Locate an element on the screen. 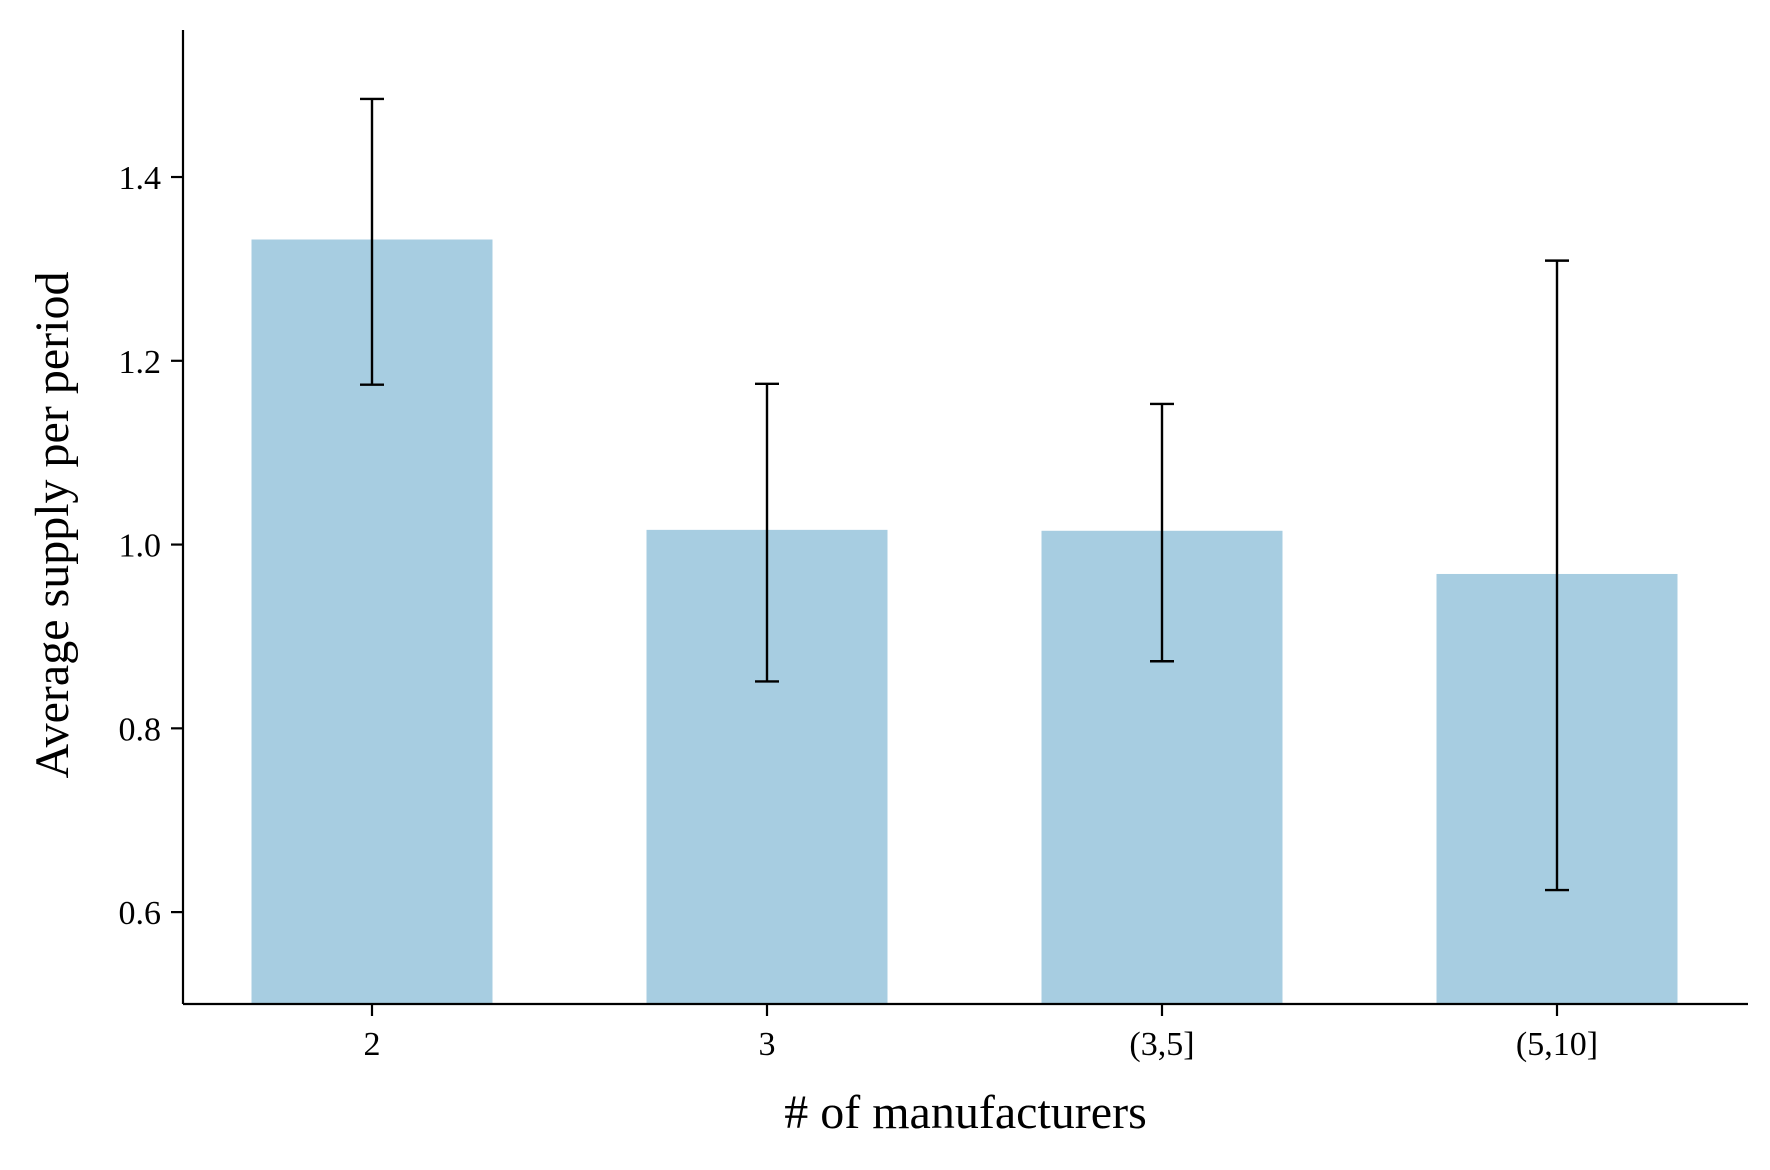 This screenshot has width=1770, height=1170. x-ticks-layer: 2 3 (3,5] (5,10] is located at coordinates (981, 1033).